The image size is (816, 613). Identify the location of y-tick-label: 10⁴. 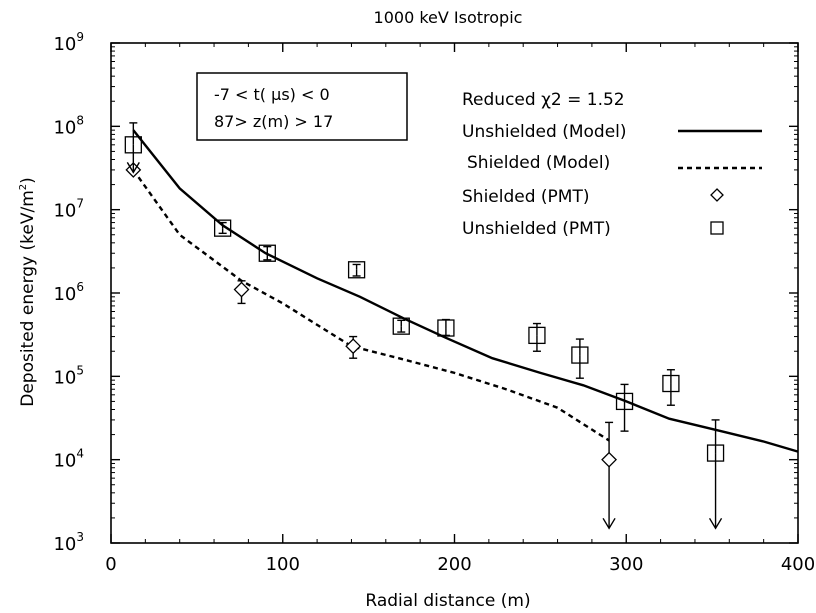
(68, 459).